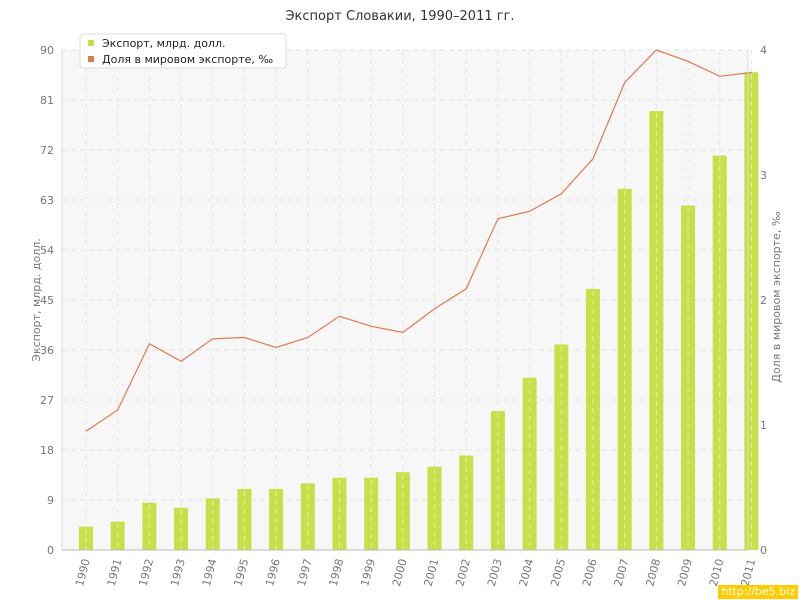  What do you see at coordinates (400, 572) in the screenshot?
I see `x-tick-label: 2000` at bounding box center [400, 572].